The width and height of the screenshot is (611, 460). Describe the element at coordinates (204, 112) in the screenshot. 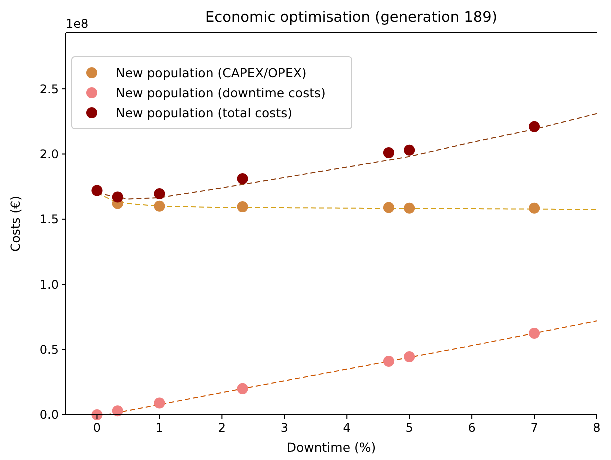

I see `legend-label: New population (total costs)` at that location.